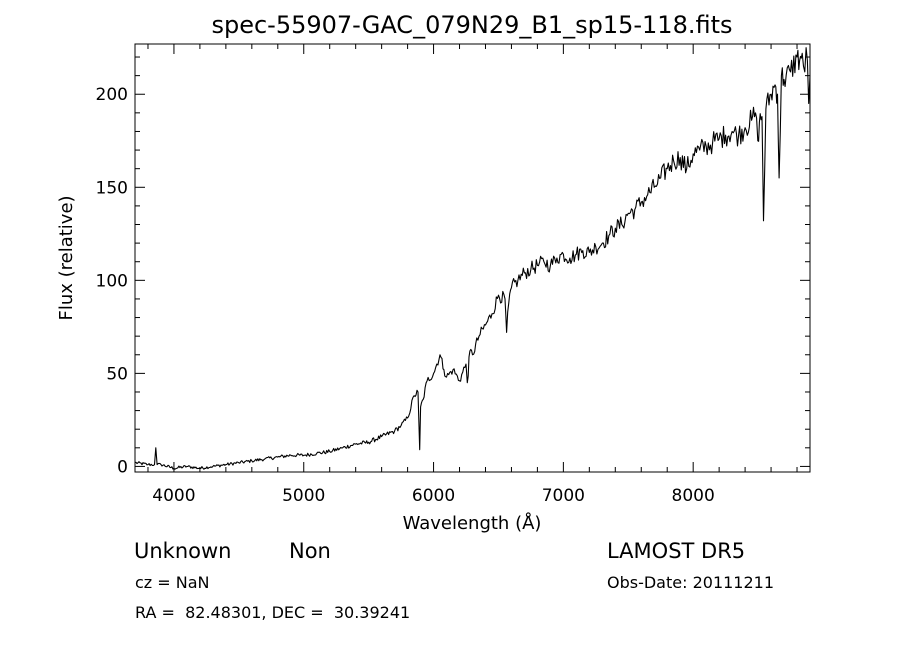  I want to click on x-tick-label: 8000, so click(693, 496).